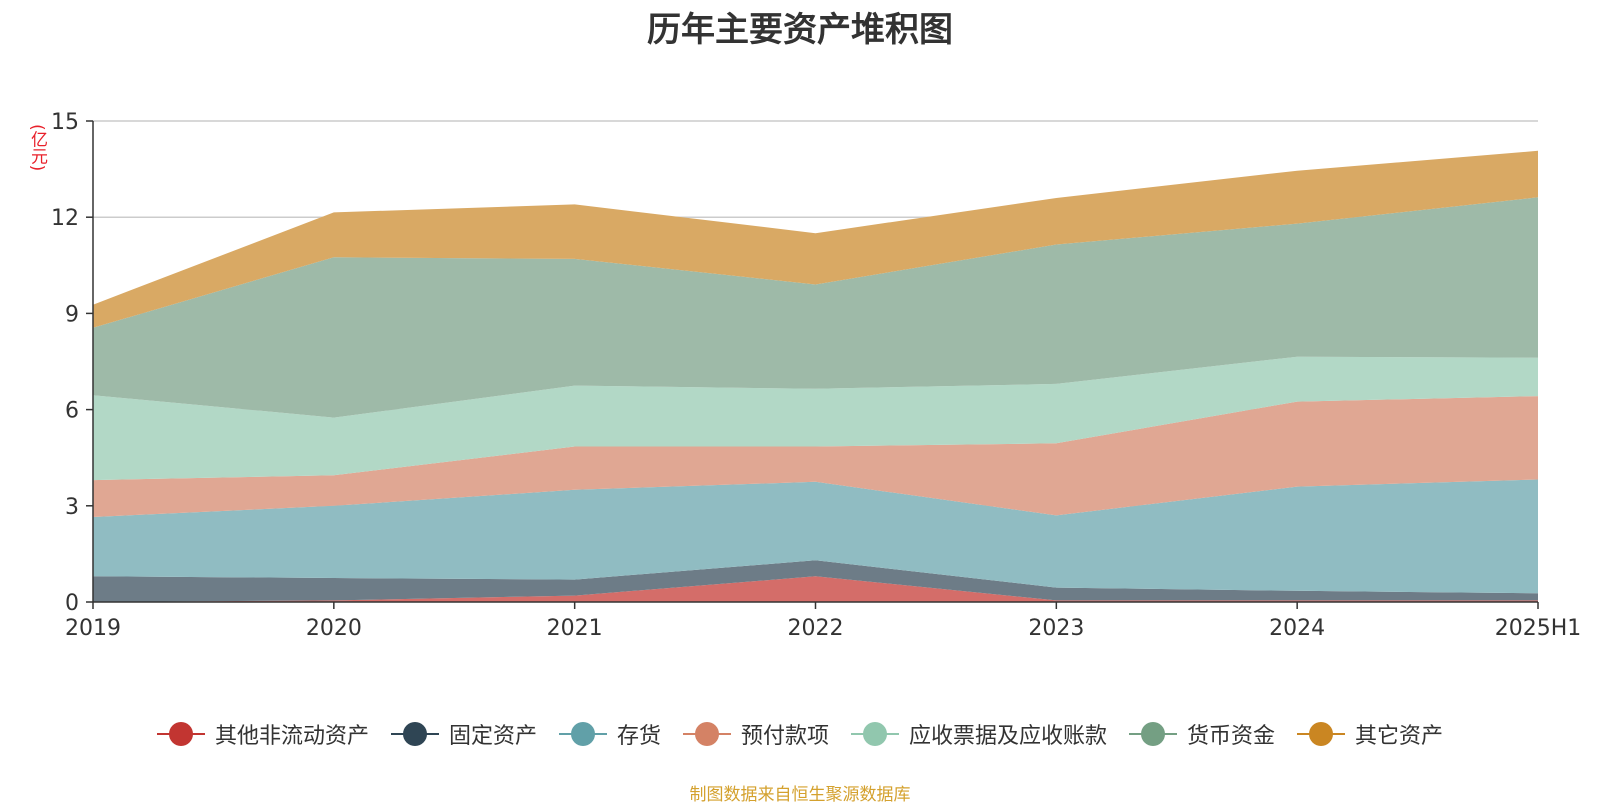 Image resolution: width=1600 pixels, height=805 pixels. What do you see at coordinates (1297, 628) in the screenshot?
I see `x-tick-label-2024: 2024` at bounding box center [1297, 628].